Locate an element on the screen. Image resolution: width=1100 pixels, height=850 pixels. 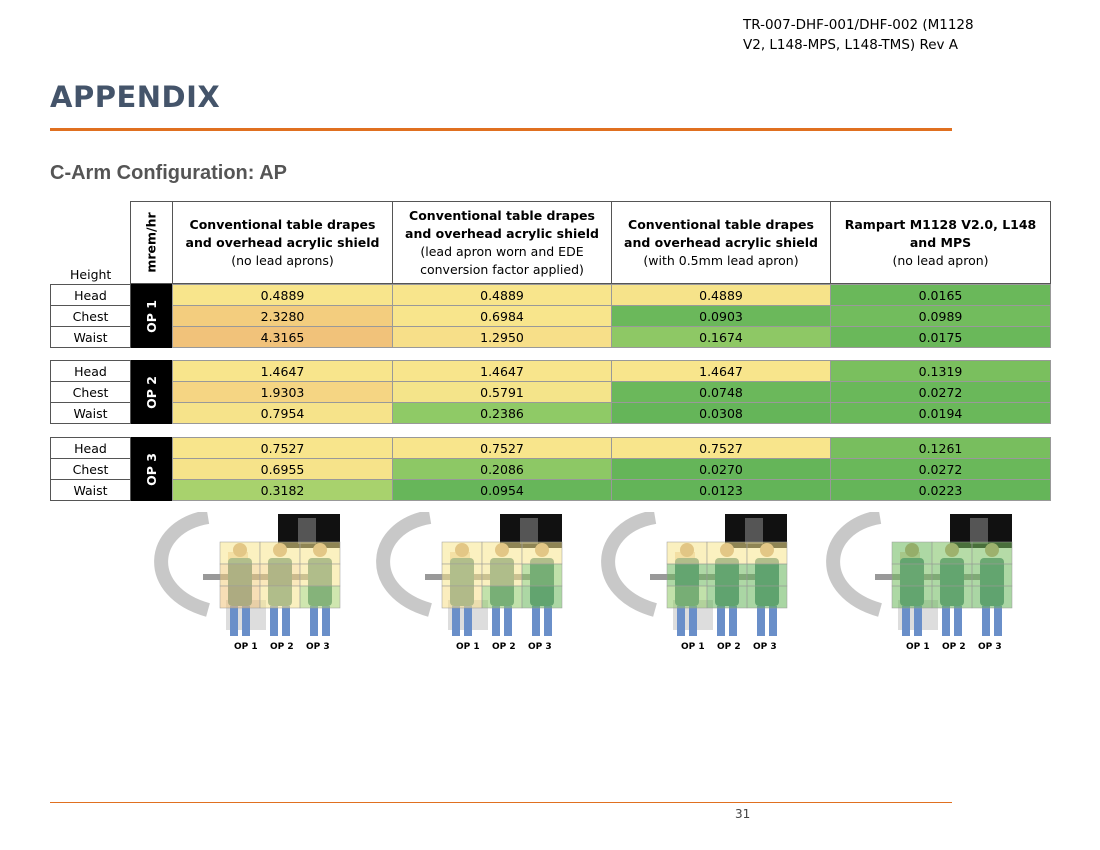
value-cell: 0.2086 is located at coordinates (502, 469).